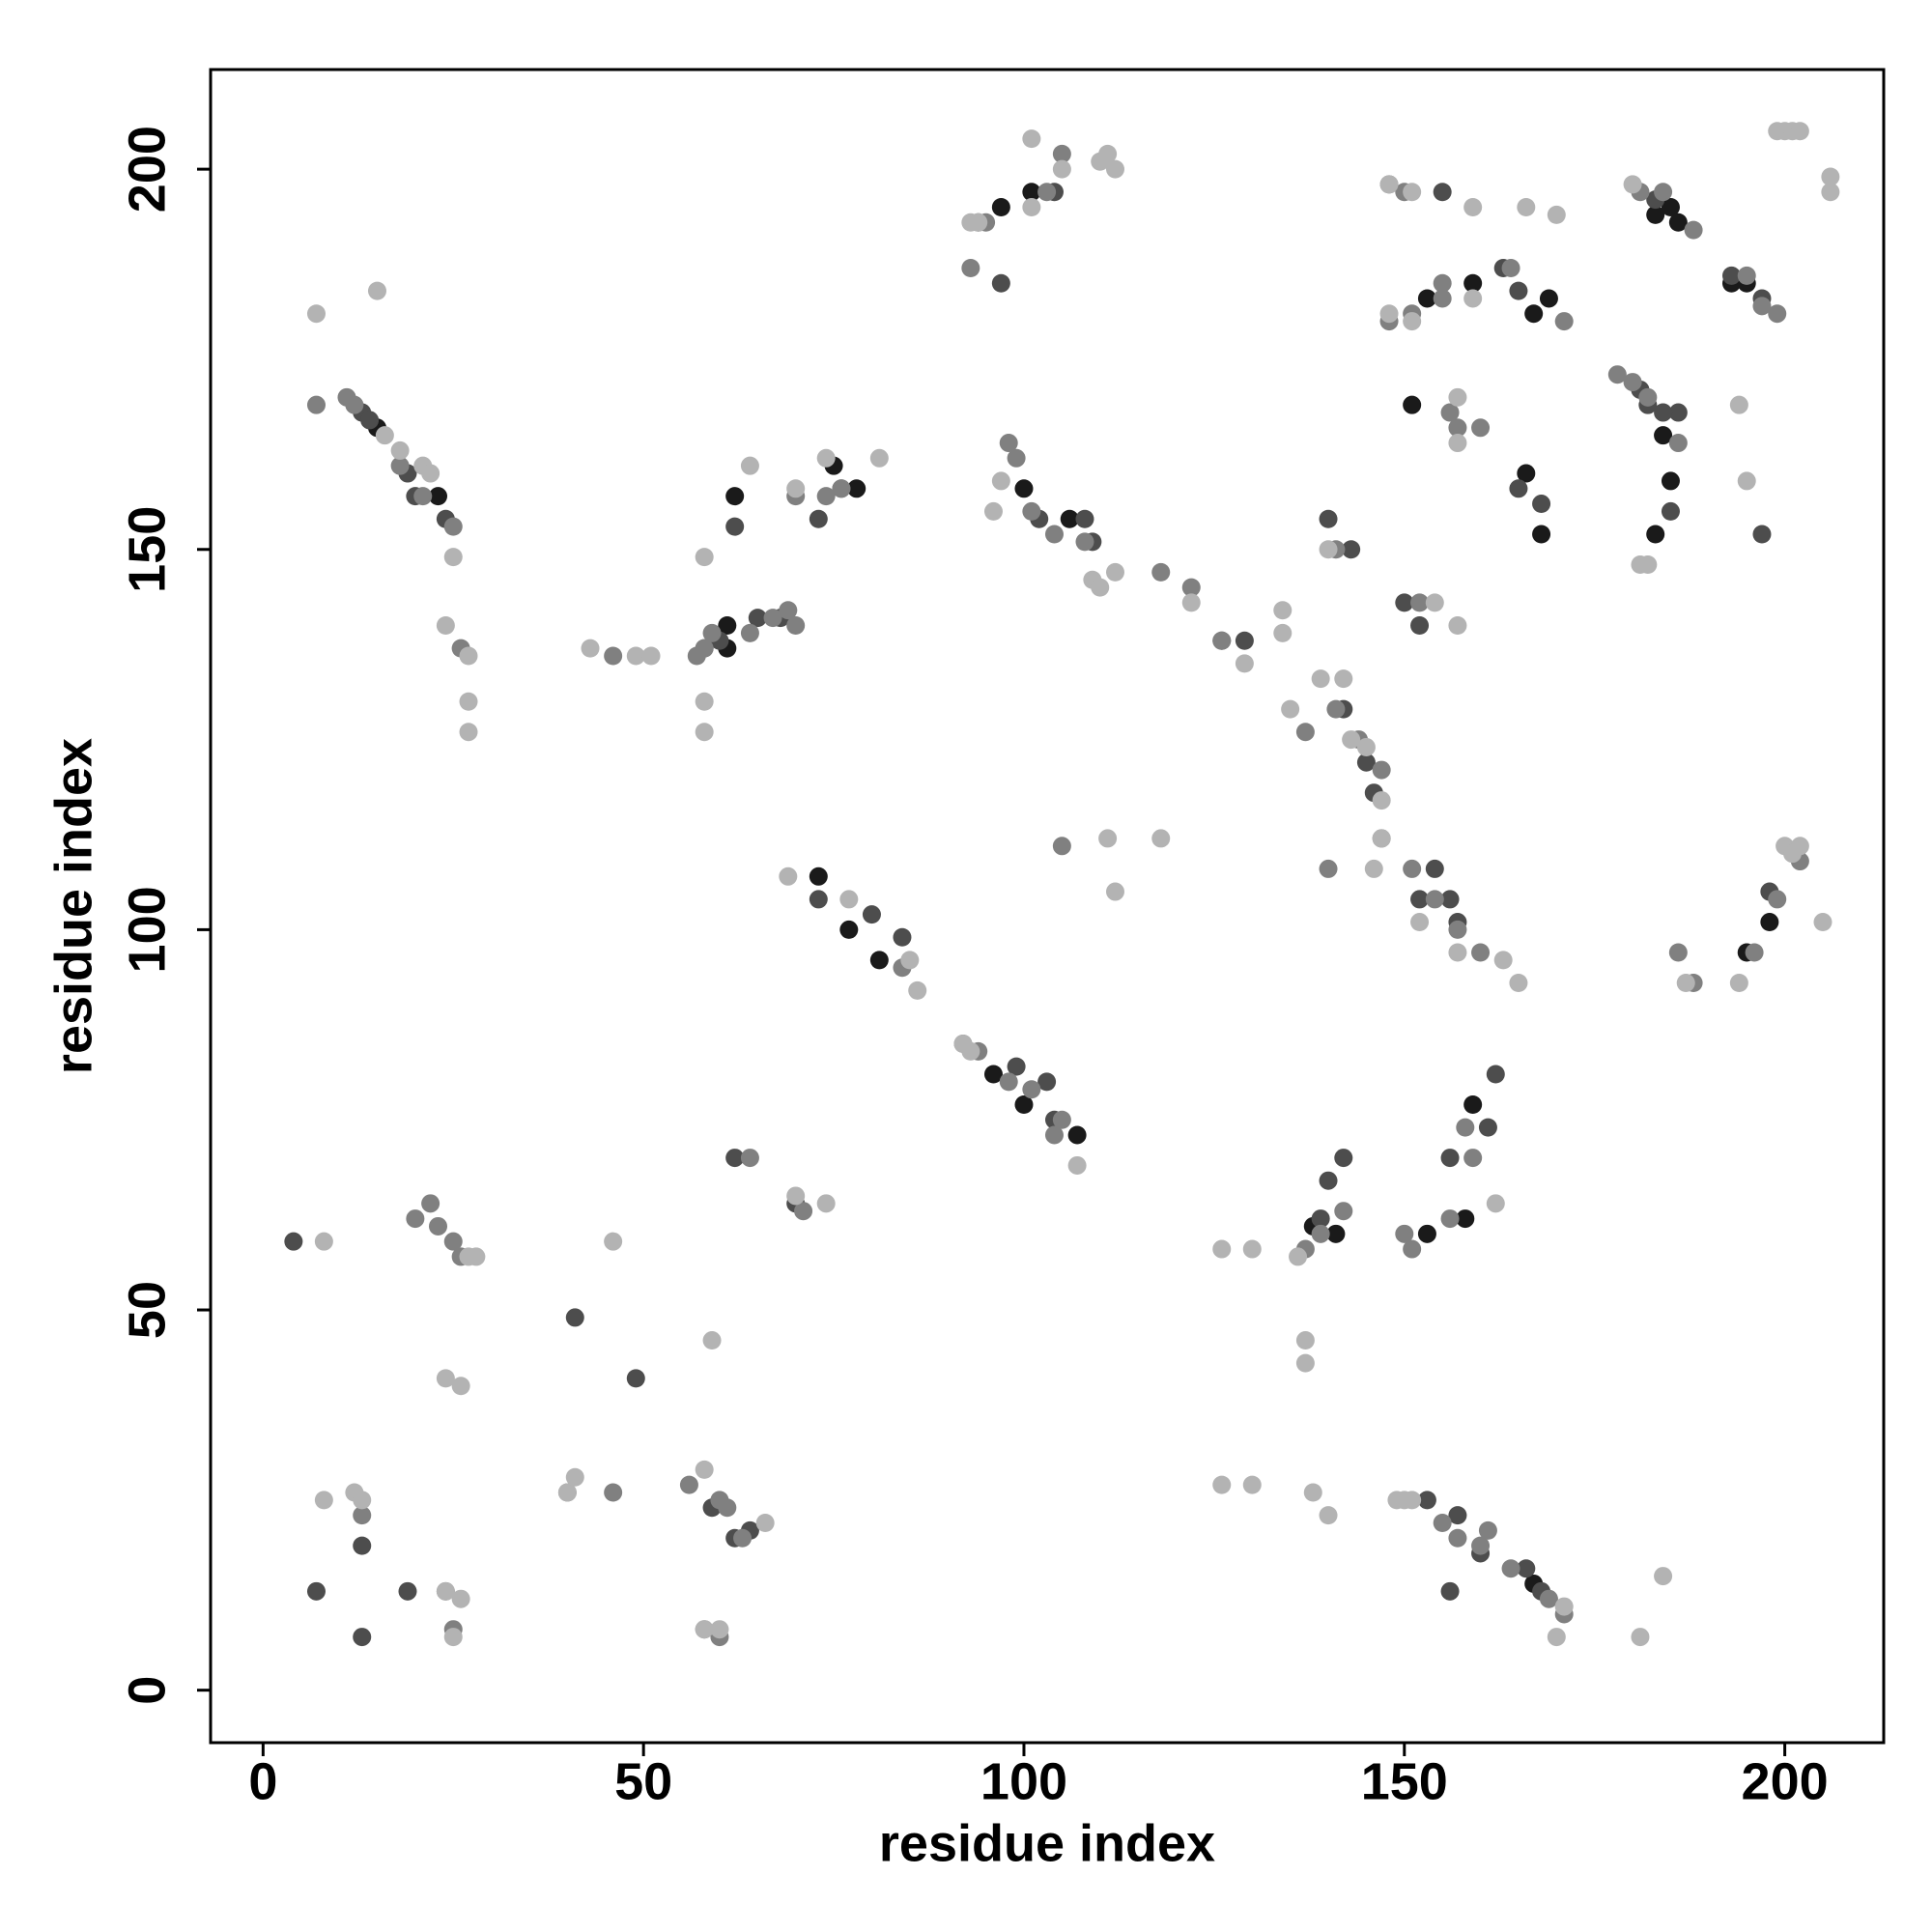  I want to click on y-tick-label: 100, so click(147, 929).